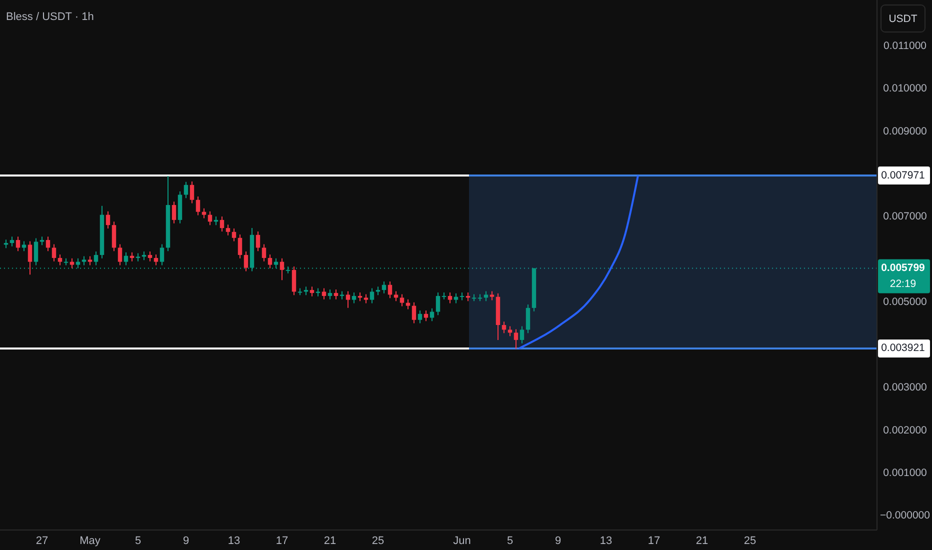 Image resolution: width=932 pixels, height=550 pixels. I want to click on y-tick-label: 0.009000, so click(905, 131).